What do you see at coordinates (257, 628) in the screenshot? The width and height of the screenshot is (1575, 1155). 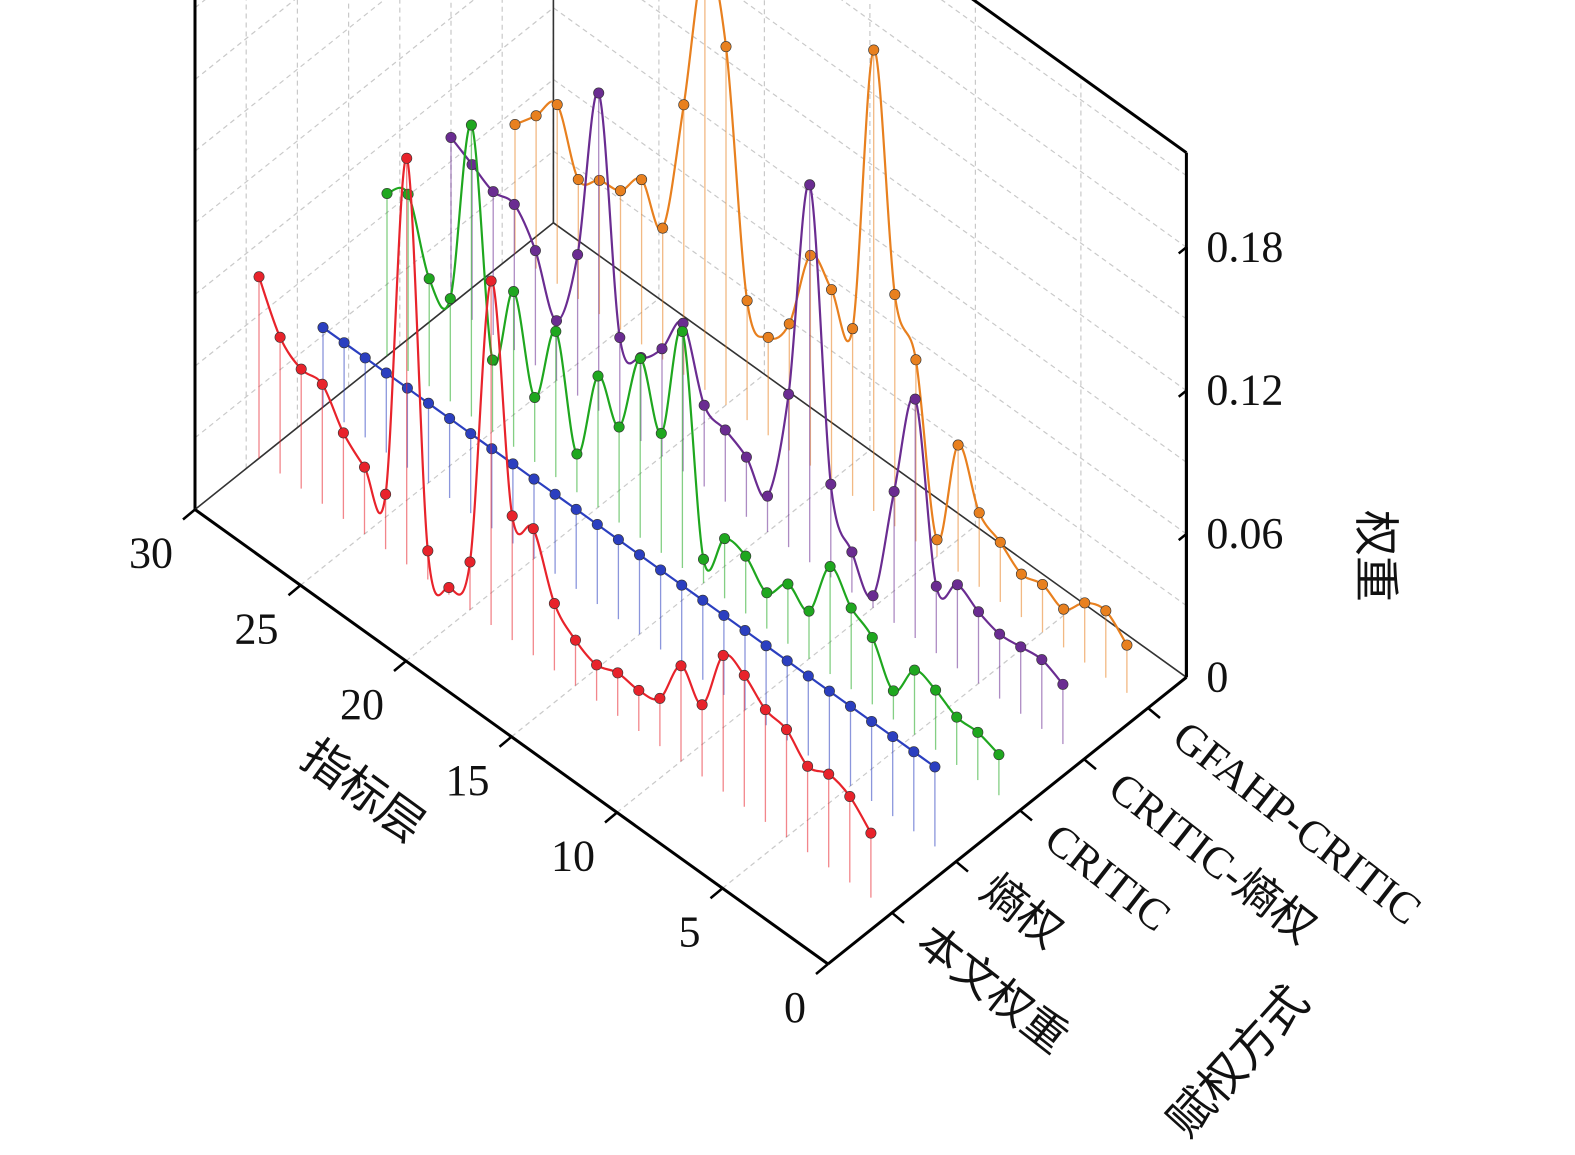 I see `x-tick-label: 25` at bounding box center [257, 628].